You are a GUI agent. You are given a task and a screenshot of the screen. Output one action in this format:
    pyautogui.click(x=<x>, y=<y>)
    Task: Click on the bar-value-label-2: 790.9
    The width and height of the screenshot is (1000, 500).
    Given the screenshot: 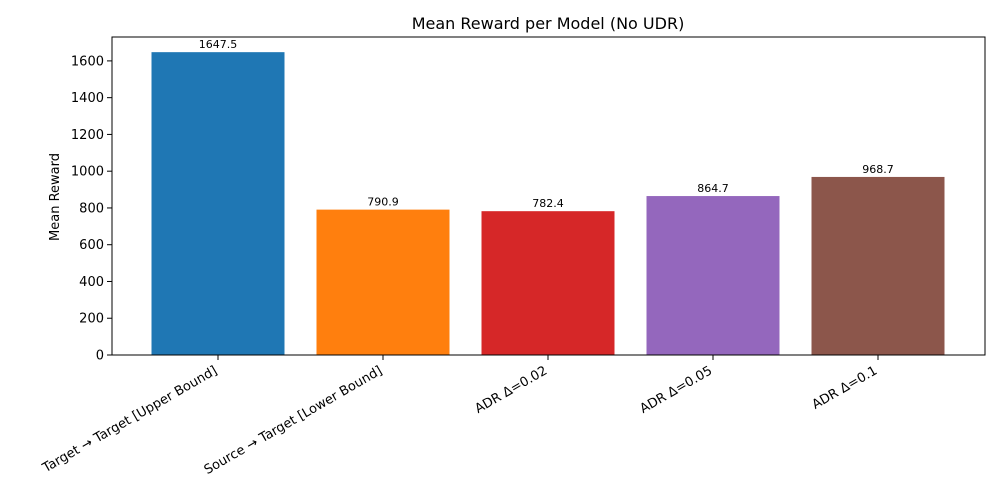 What is the action you would take?
    pyautogui.click(x=383, y=202)
    